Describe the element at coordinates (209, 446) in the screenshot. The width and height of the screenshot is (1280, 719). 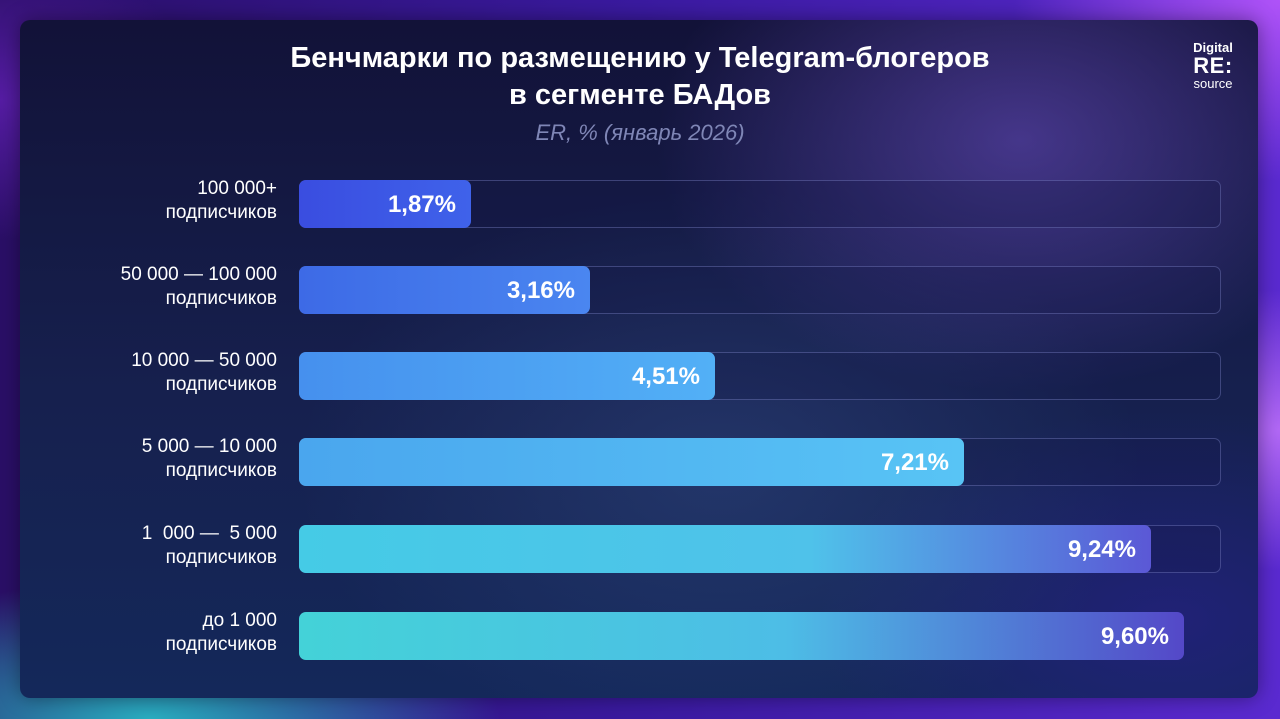
I see `row-label-range: 5 000 — 10 000` at that location.